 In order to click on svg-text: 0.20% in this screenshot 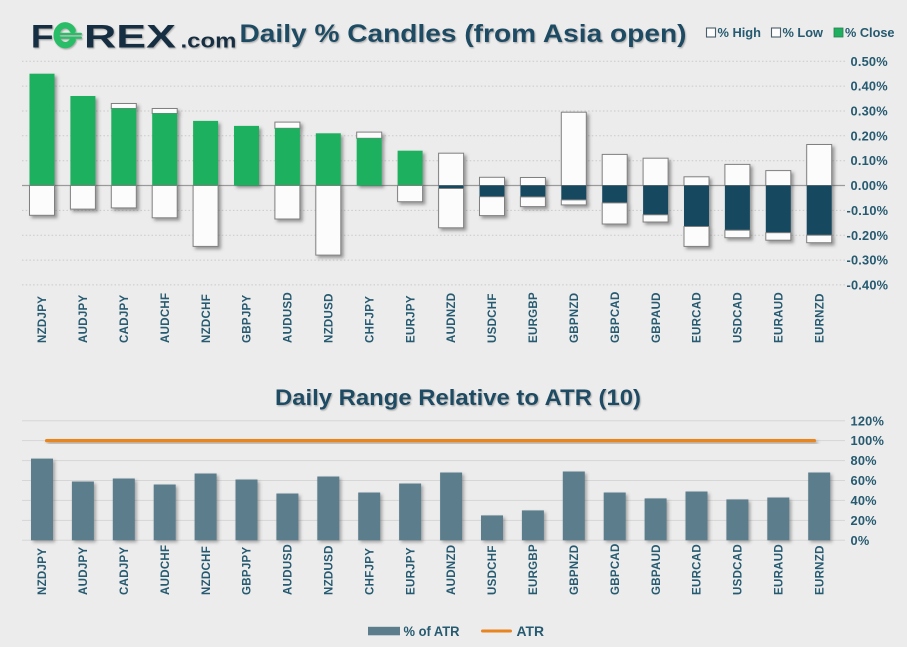, I will do `click(870, 135)`.